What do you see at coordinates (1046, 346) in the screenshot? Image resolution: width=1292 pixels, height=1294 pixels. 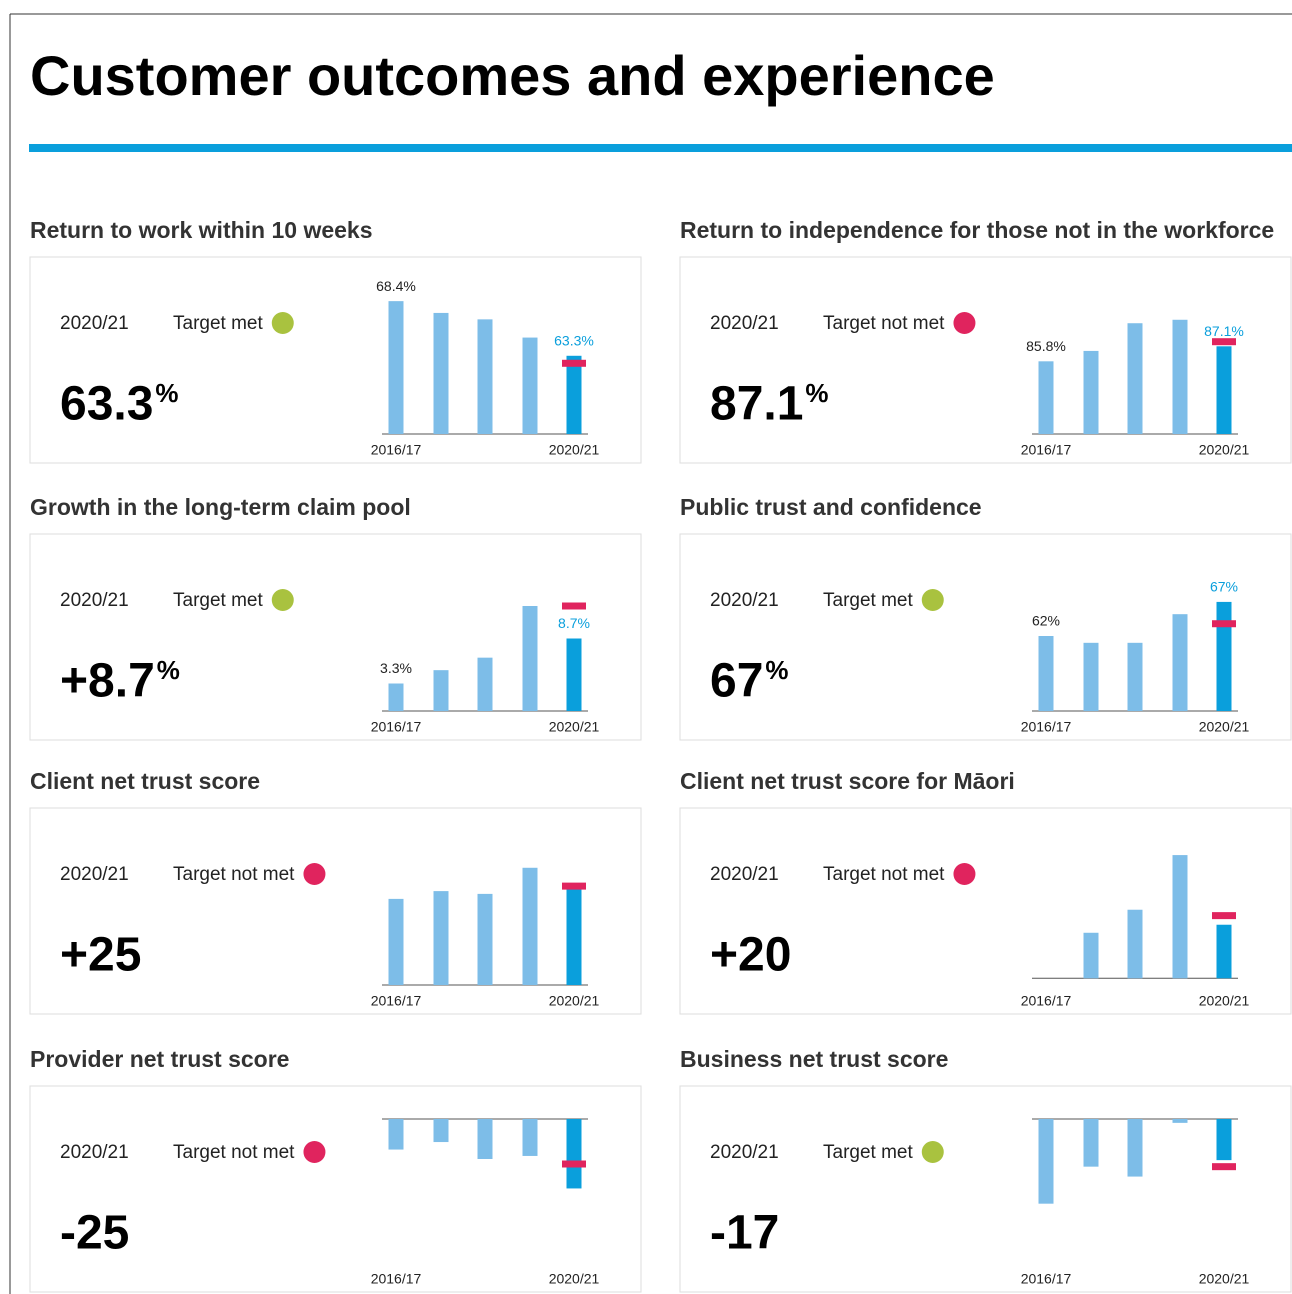 I see `data-label: 85.8%` at bounding box center [1046, 346].